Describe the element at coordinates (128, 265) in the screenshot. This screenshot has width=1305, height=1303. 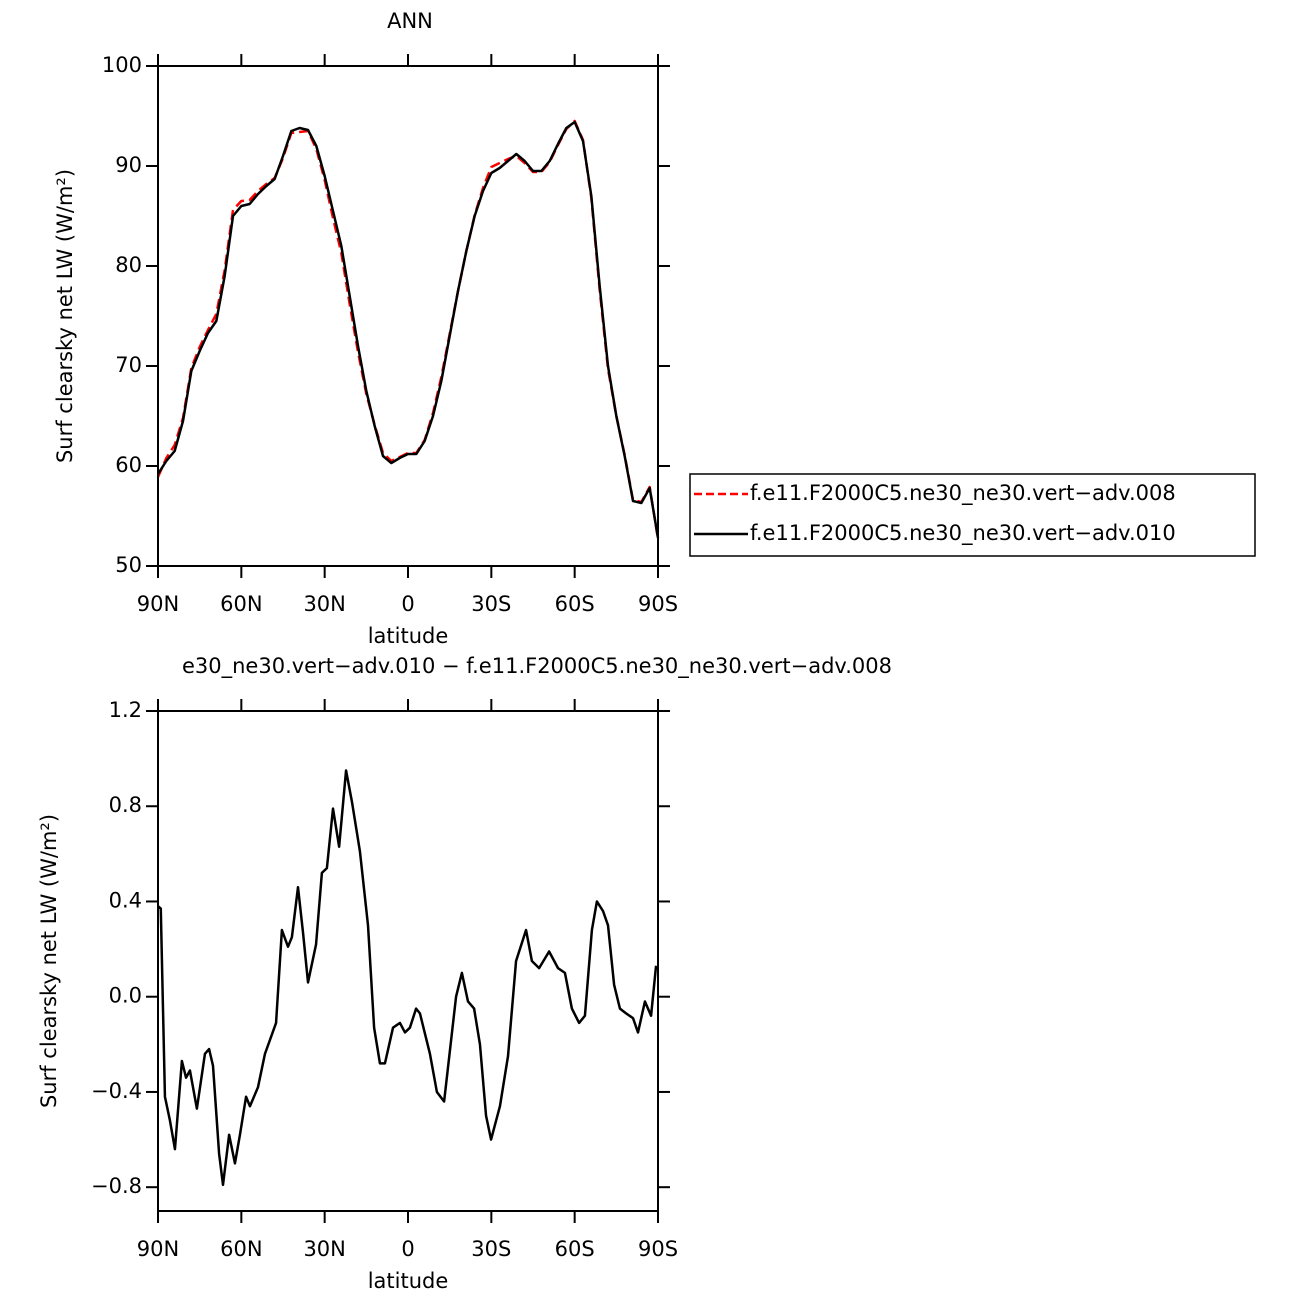
I see `y-tick-label: 80` at that location.